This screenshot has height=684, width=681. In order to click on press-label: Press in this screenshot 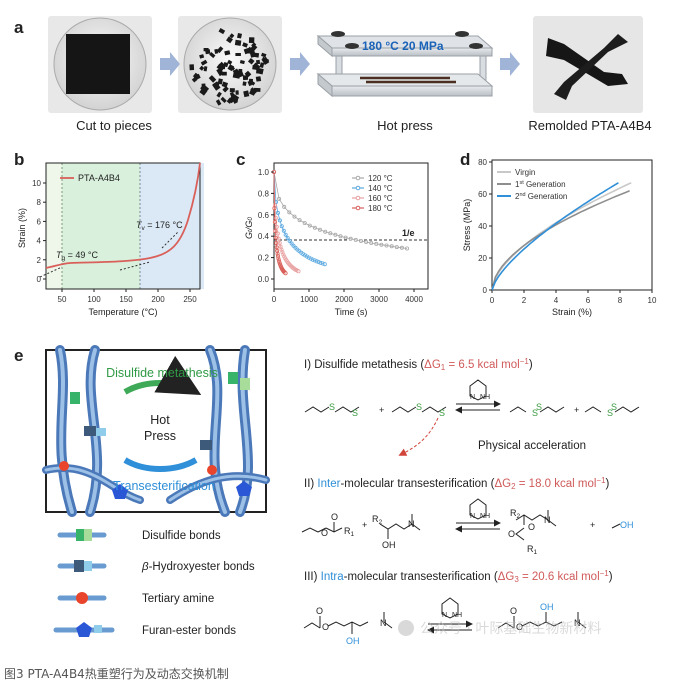, I will do `click(160, 436)`.